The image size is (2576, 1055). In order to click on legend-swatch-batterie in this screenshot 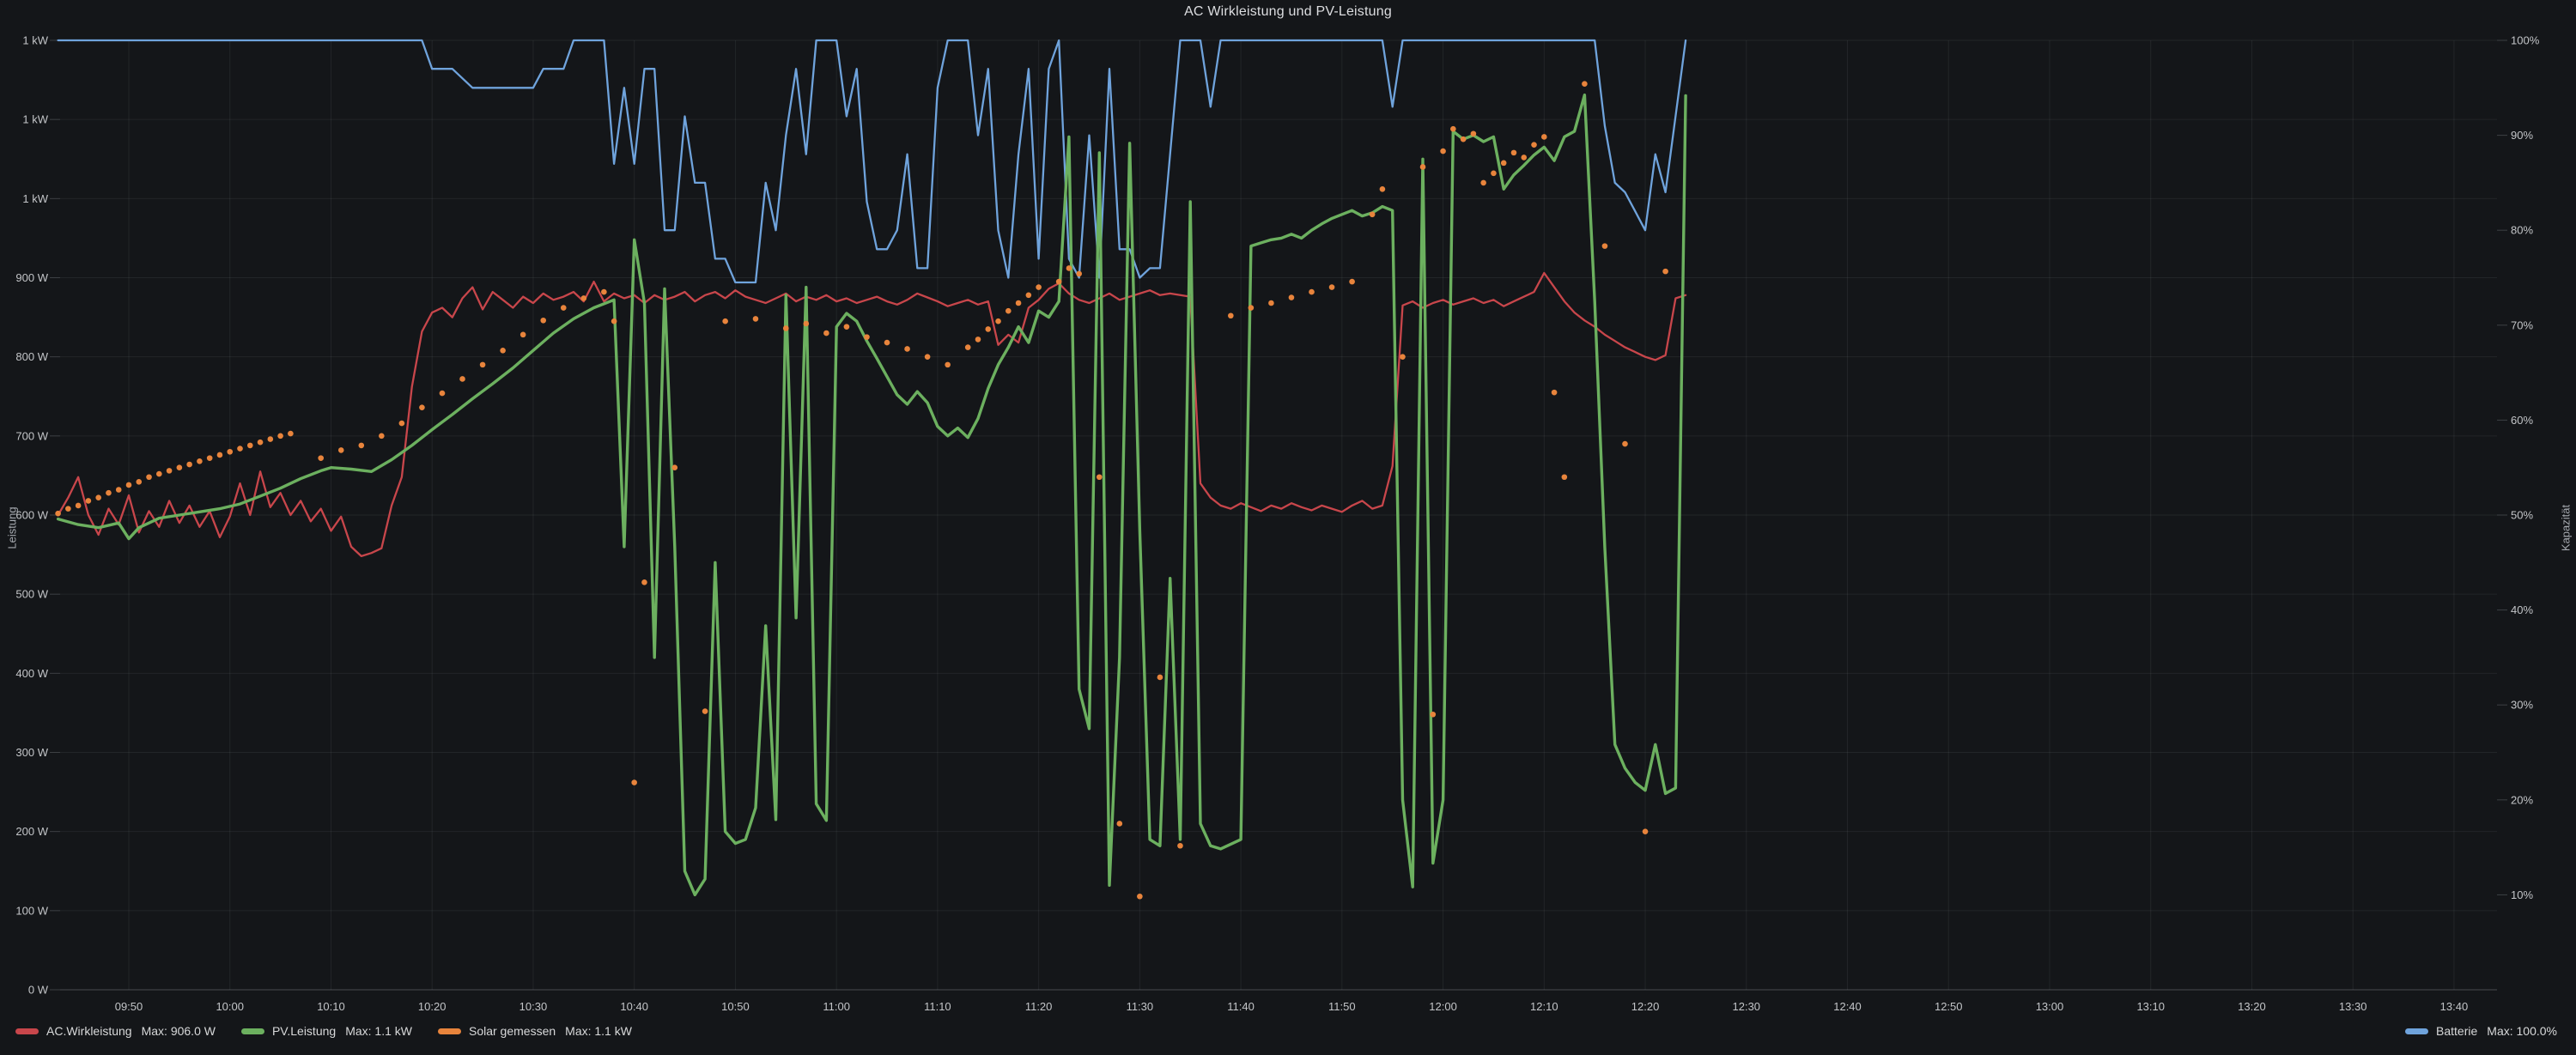, I will do `click(2417, 1031)`.